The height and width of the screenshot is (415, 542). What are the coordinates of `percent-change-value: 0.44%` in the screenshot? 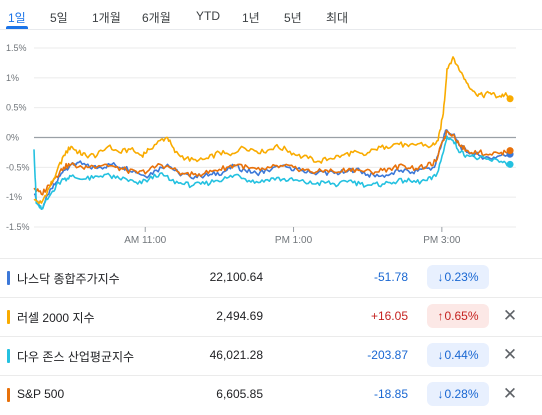 It's located at (461, 355).